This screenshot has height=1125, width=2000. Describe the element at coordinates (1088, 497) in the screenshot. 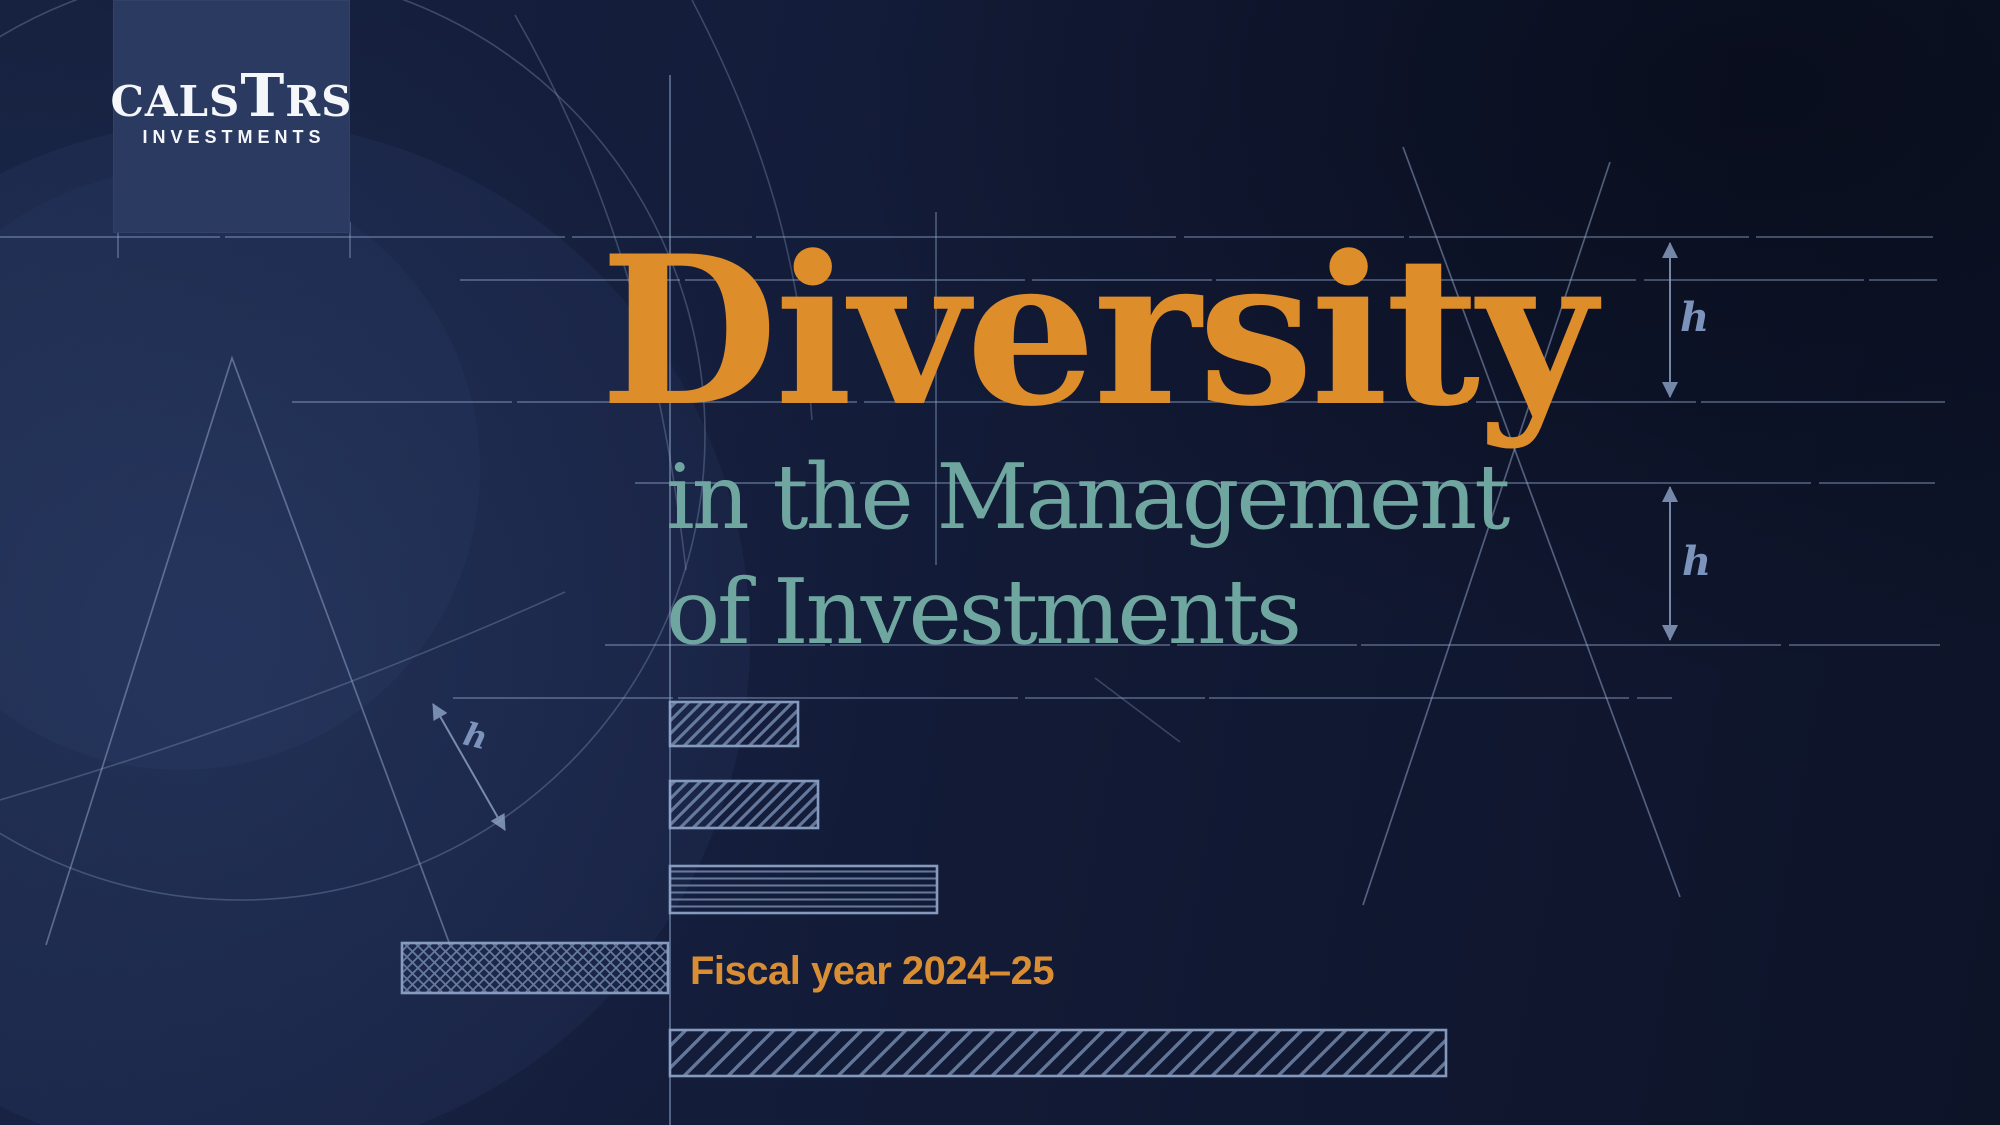

I see `subtitle-line-1: in the Management` at that location.